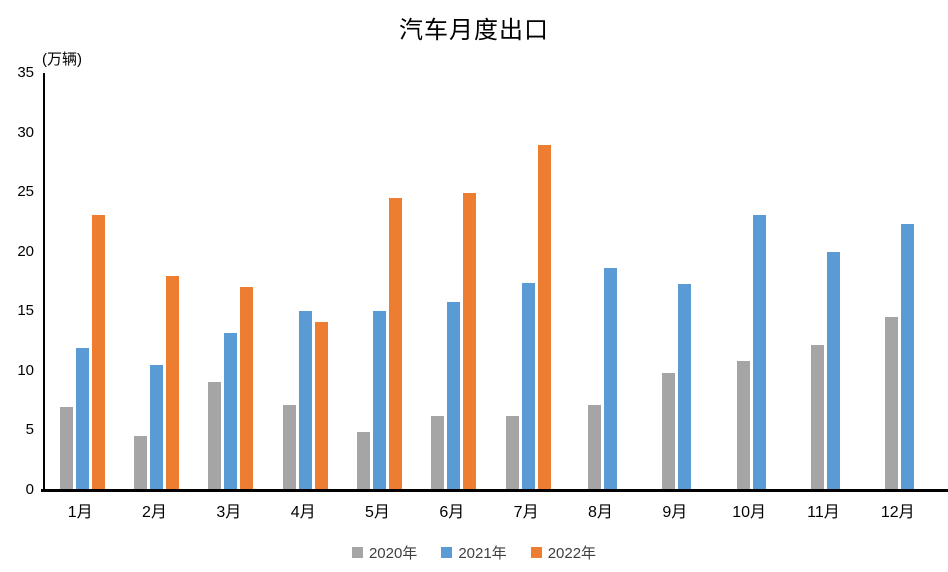 The width and height of the screenshot is (948, 572). I want to click on bar-group-10月, so click(751, 281).